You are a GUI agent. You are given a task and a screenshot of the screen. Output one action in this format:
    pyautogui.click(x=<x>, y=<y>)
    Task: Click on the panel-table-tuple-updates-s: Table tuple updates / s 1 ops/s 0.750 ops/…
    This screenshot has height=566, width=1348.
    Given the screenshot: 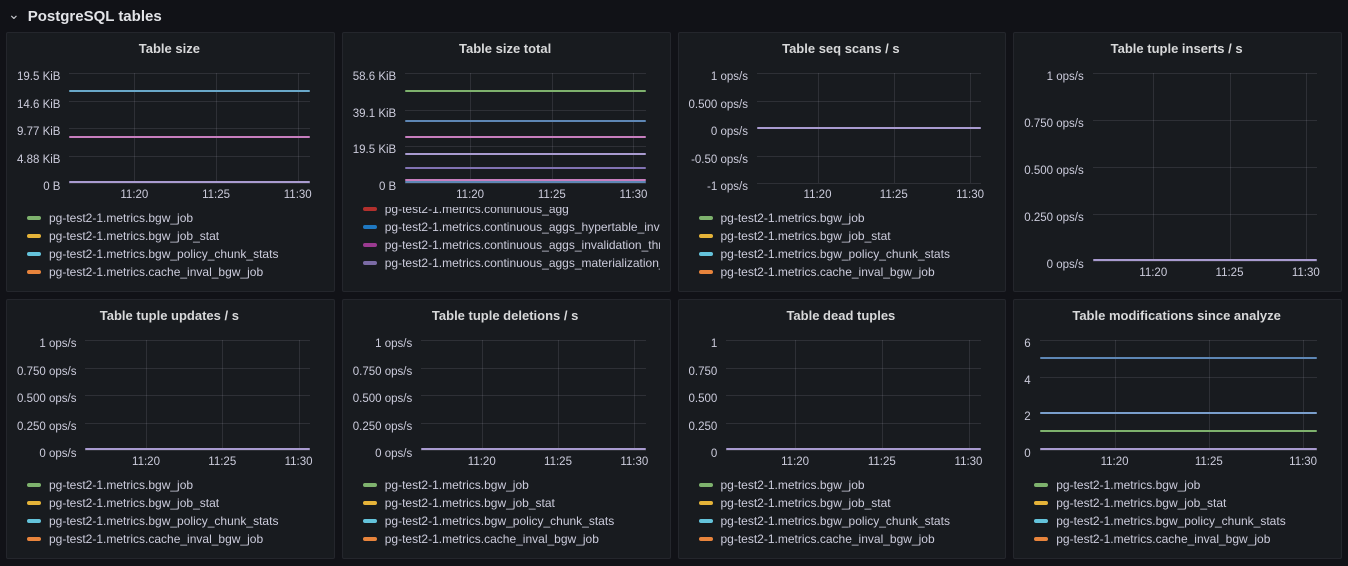 What is the action you would take?
    pyautogui.click(x=170, y=429)
    